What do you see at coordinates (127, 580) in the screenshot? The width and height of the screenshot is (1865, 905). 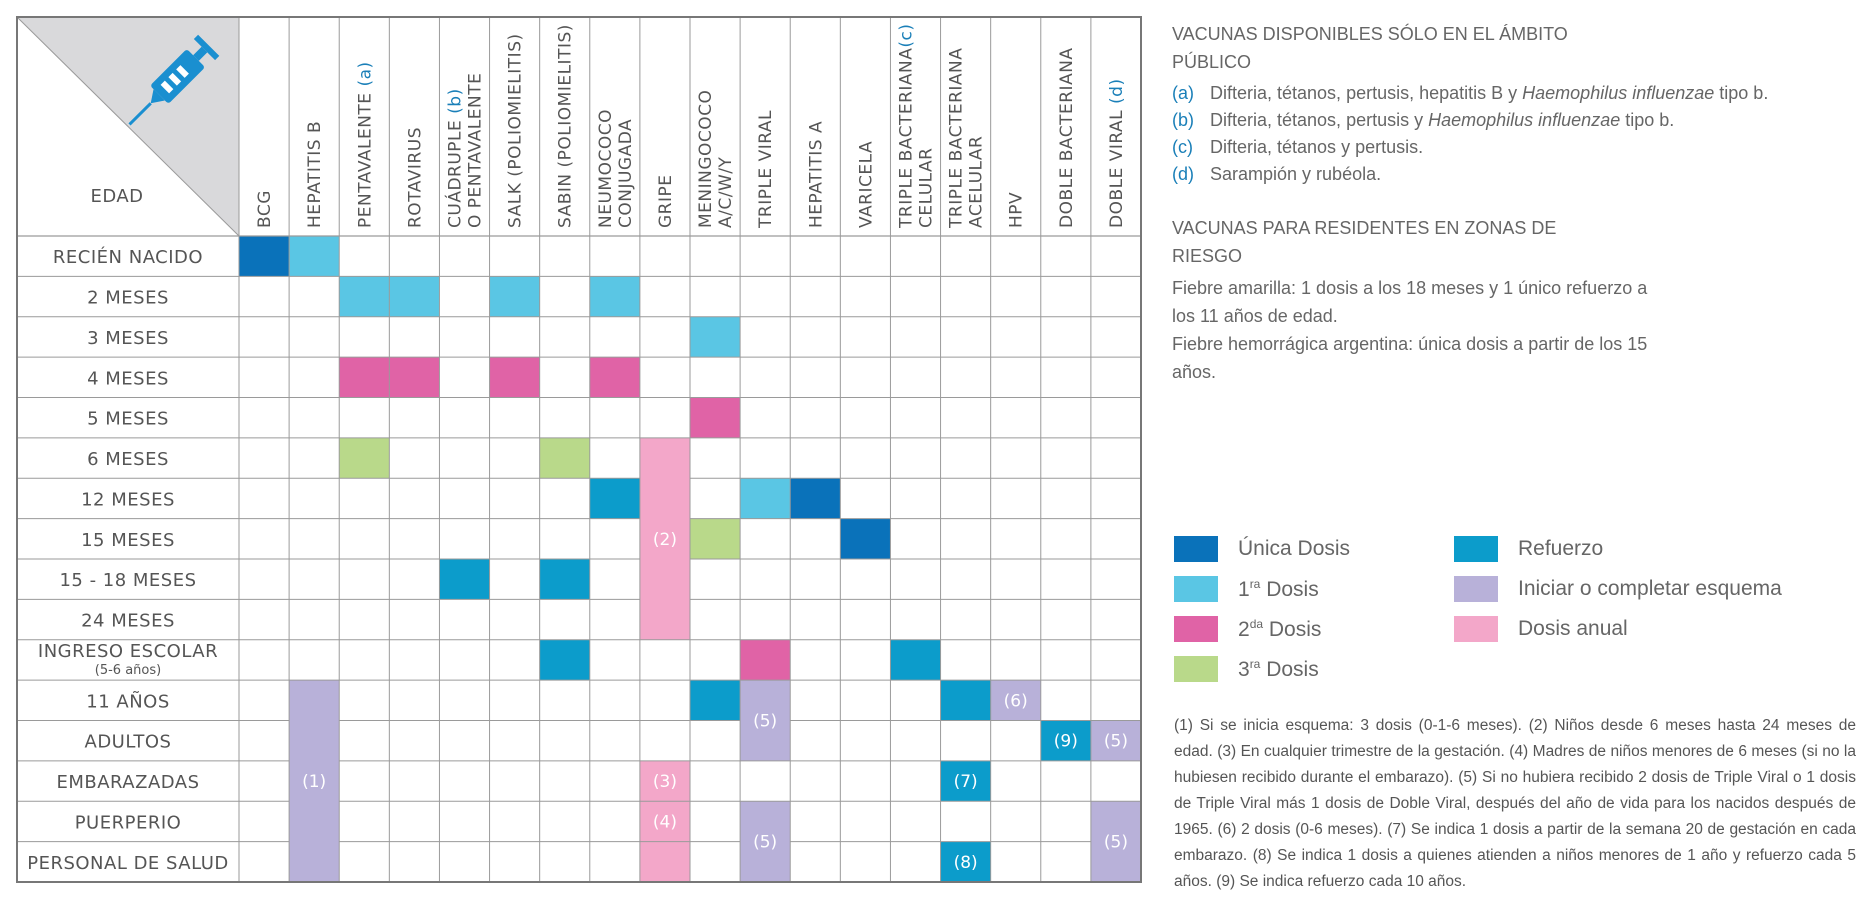 I see `row-label: 15 - 18 MESES` at bounding box center [127, 580].